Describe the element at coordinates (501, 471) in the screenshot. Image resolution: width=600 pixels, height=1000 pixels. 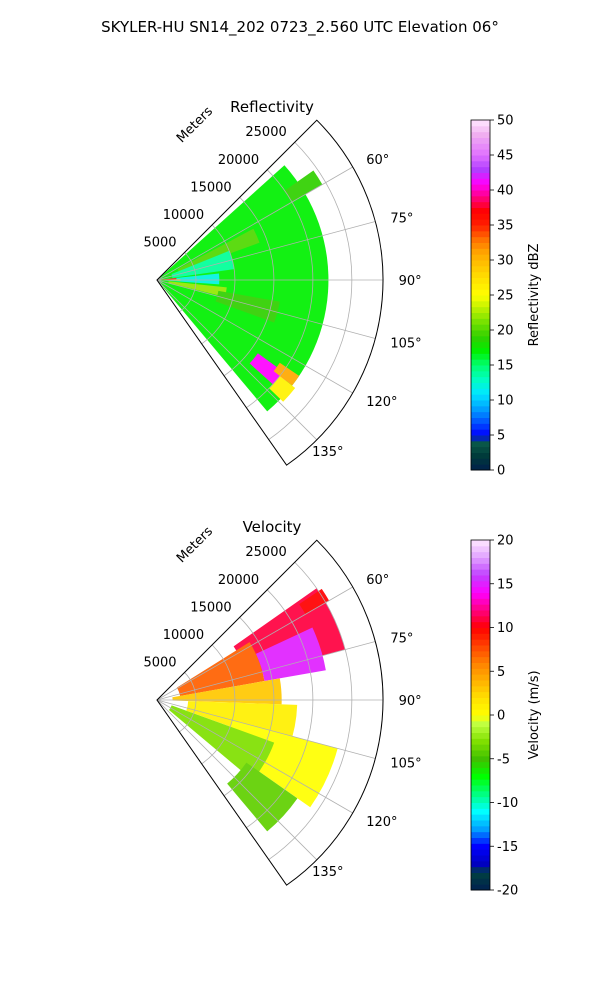
I see `colorbar-tick-label-0: 0` at that location.